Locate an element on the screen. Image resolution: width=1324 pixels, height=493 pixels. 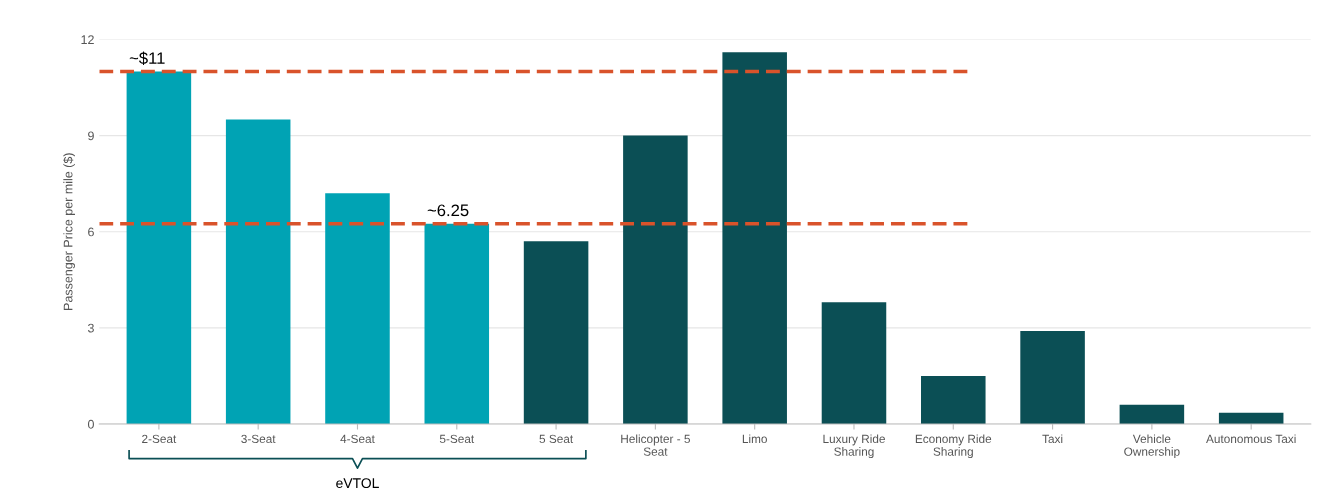
x-tick-label: Limo is located at coordinates (754, 439).